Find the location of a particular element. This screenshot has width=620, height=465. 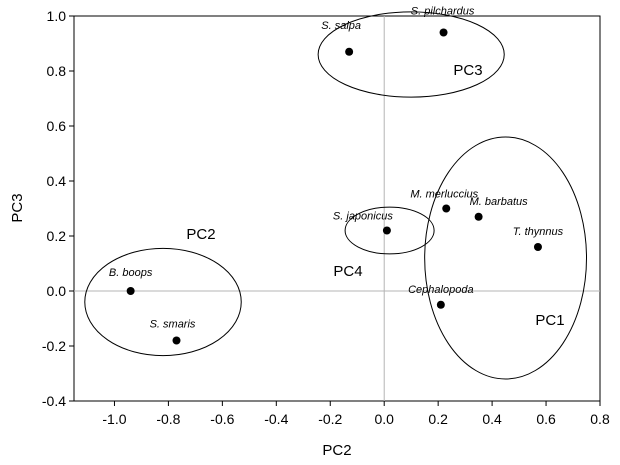

y-tick-label: 0.6 is located at coordinates (57, 126).